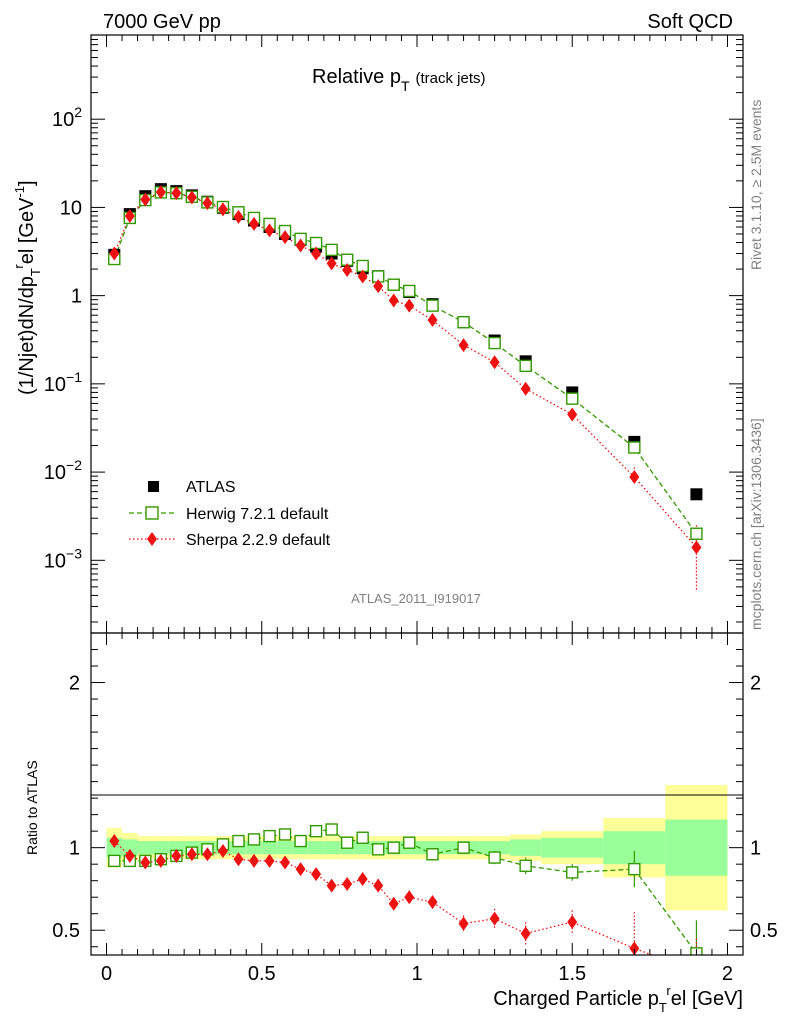  What do you see at coordinates (76, 297) in the screenshot?
I see `main-y-tick-label: 1` at bounding box center [76, 297].